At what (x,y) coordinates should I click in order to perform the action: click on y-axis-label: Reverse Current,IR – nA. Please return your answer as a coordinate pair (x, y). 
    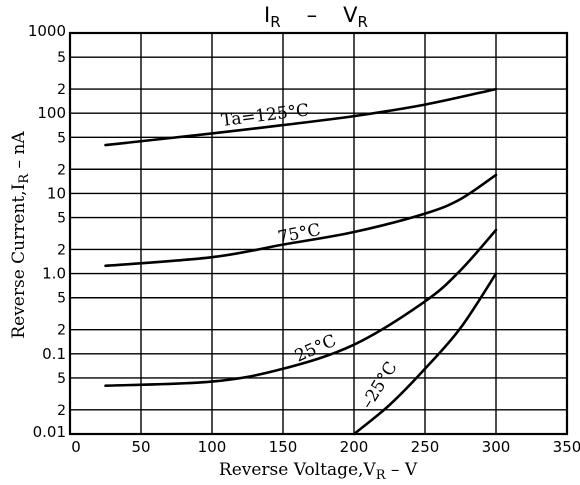
    Looking at the image, I should click on (20, 235).